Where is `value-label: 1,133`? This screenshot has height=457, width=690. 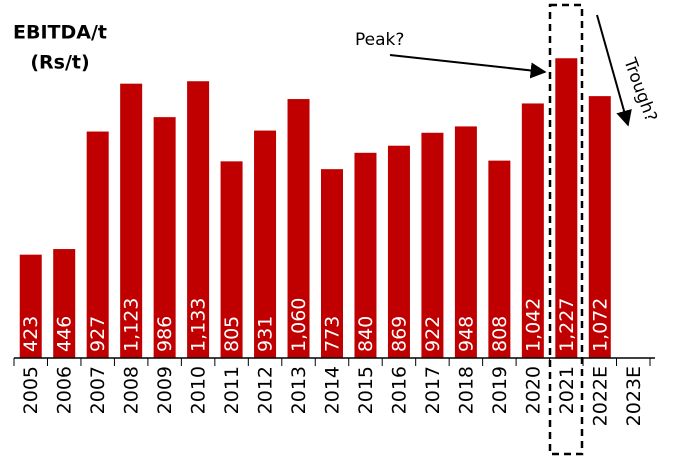 value-label: 1,133 is located at coordinates (199, 325).